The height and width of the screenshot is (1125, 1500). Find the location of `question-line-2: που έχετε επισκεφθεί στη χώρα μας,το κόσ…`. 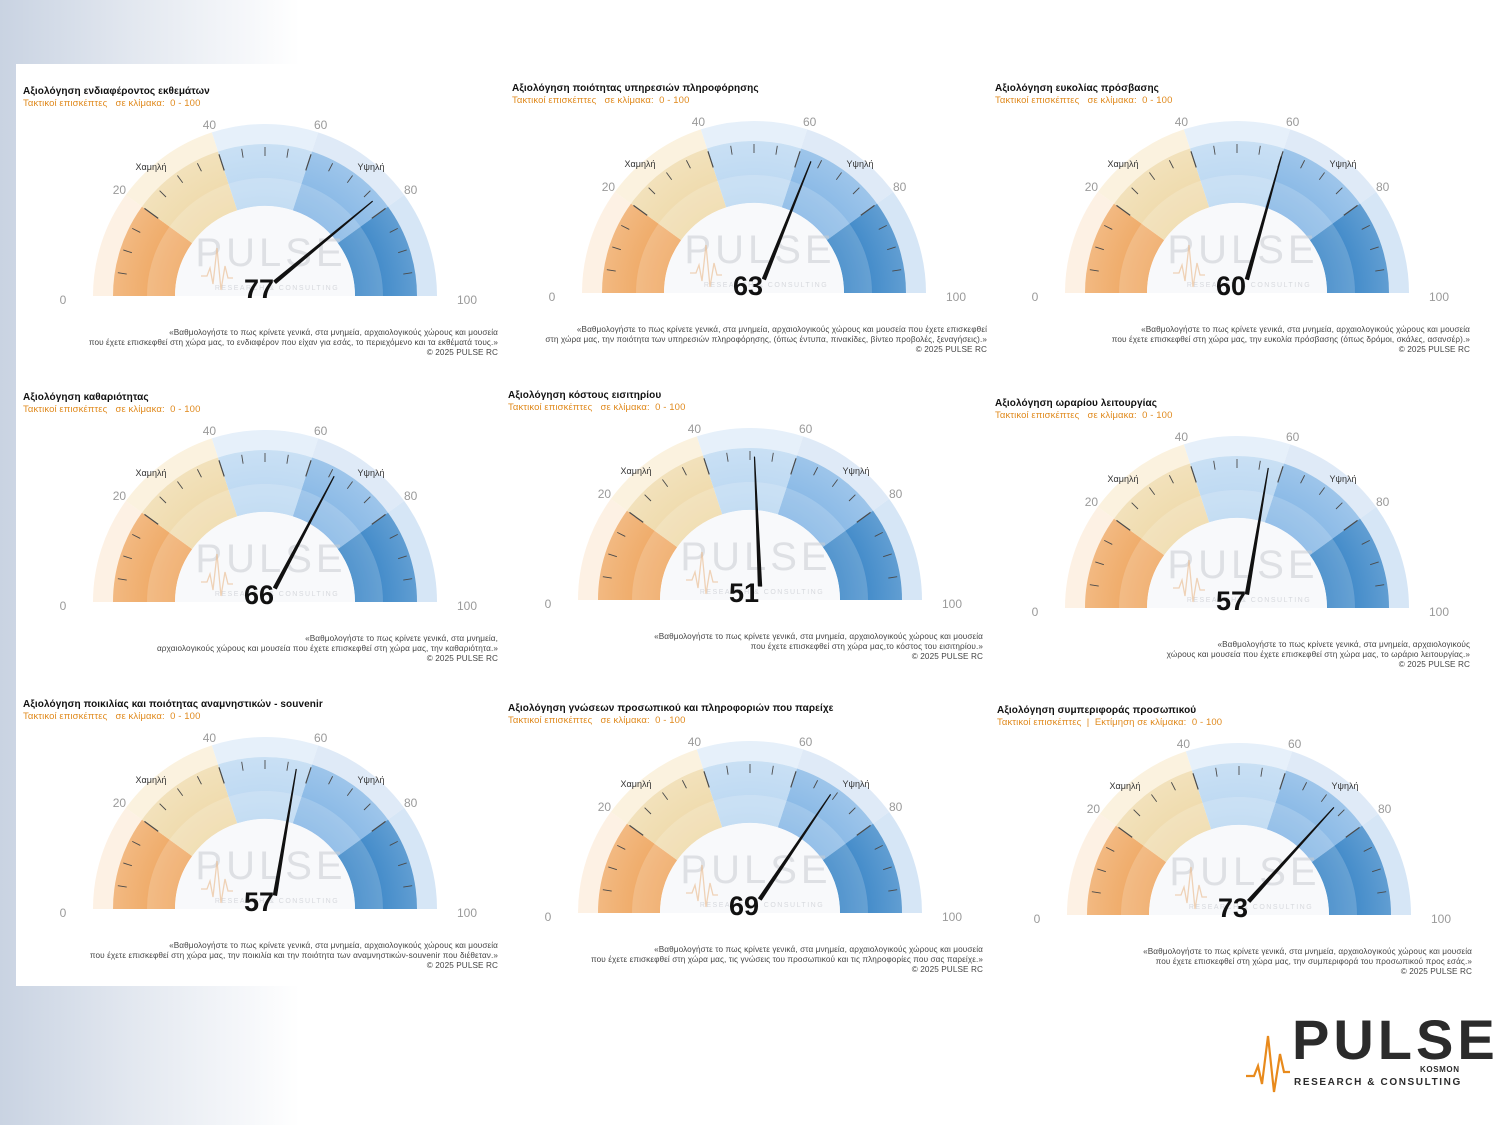

question-line-2: που έχετε επισκεφθεί στη χώρα μας,το κόσ… is located at coordinates (866, 646).